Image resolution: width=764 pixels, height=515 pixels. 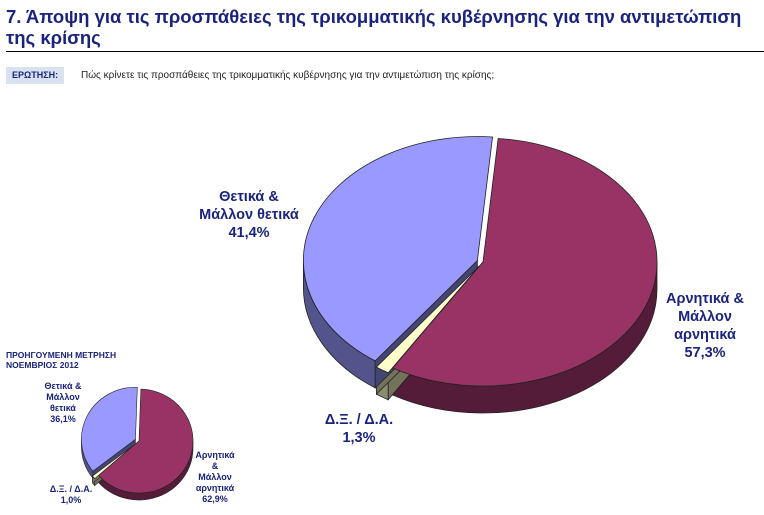 I want to click on slice-label-dk: Δ.Ξ. / Δ.Α. 1,3%, so click(x=359, y=429).